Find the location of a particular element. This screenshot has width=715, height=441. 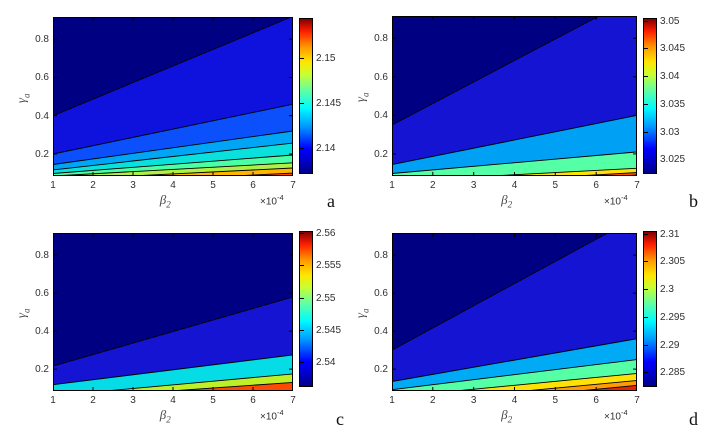

colorbar-tick-label: 2.295 is located at coordinates (673, 317).